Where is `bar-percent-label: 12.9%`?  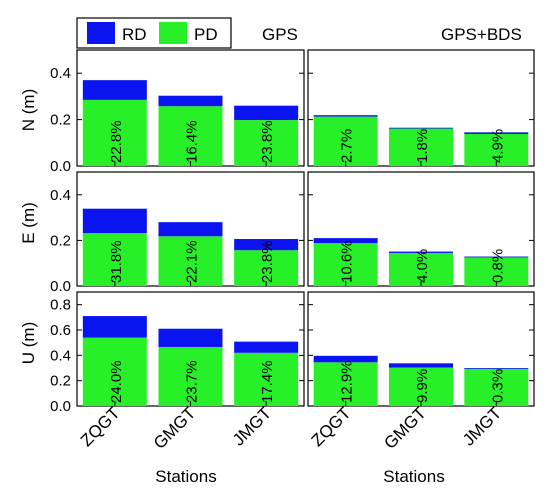
bar-percent-label: 12.9% is located at coordinates (347, 381).